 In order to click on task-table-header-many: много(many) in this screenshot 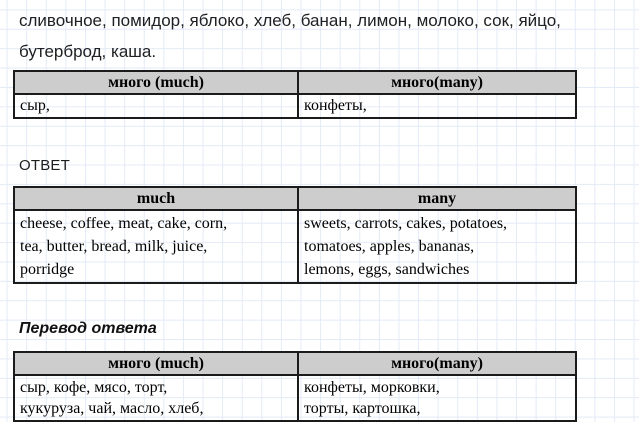, I will do `click(437, 82)`.